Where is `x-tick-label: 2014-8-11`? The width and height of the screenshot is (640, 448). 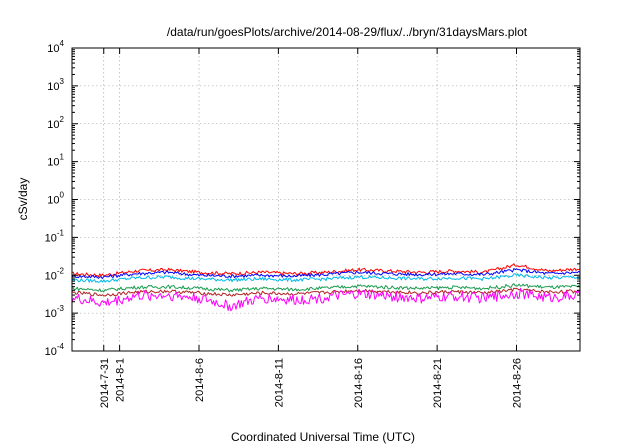
x-tick-label: 2014-8-11 is located at coordinates (279, 382).